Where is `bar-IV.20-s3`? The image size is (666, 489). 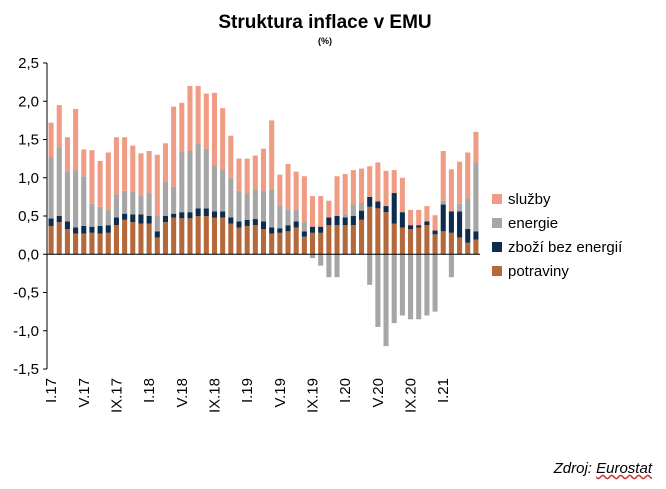
bar-IV.20-s3 is located at coordinates (370, 181).